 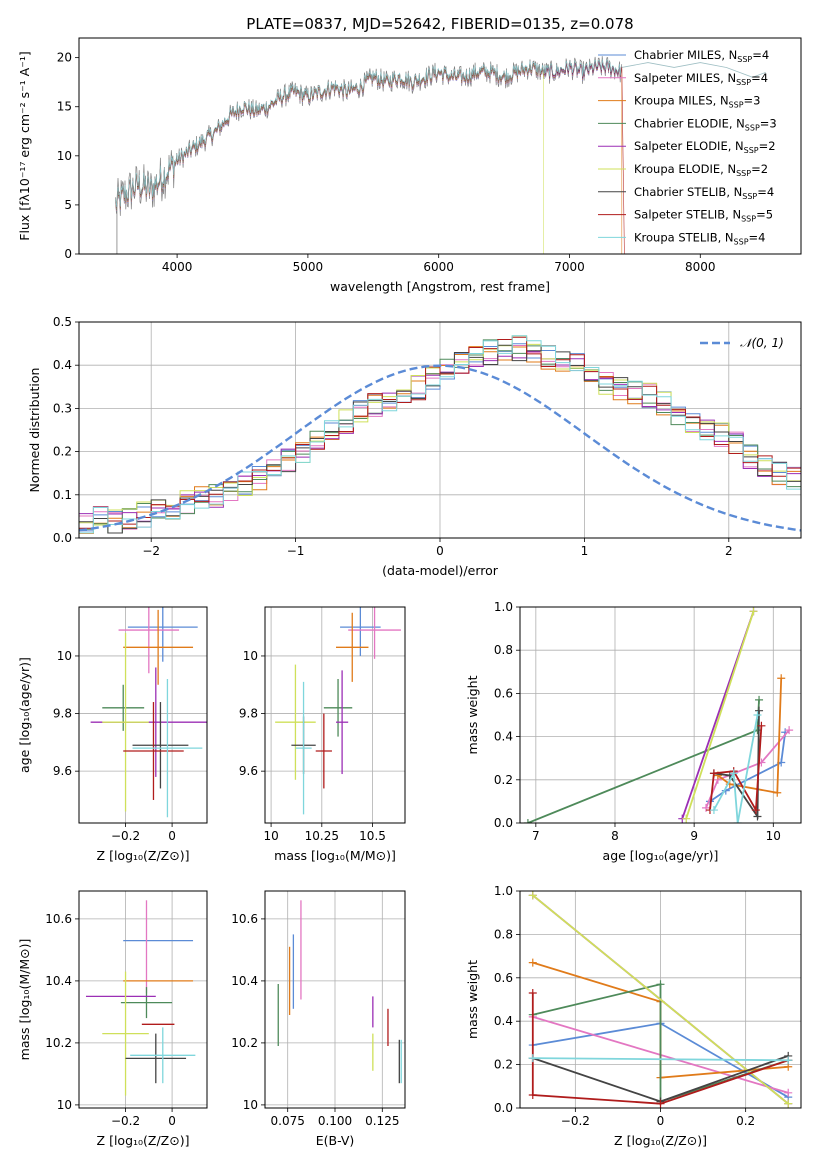 I want to click on x-tick-label: −1, so click(x=296, y=551).